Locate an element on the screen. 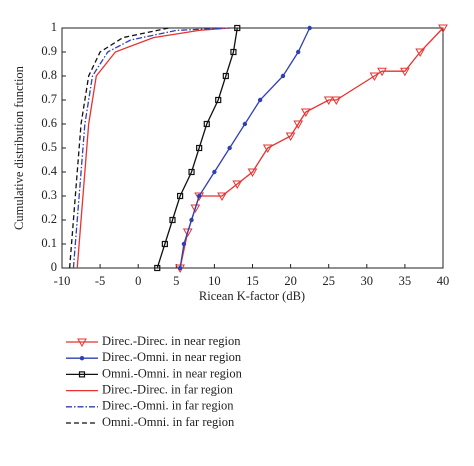 The image size is (474, 466). legend-label: Direc.-Direc. in far region is located at coordinates (168, 389).